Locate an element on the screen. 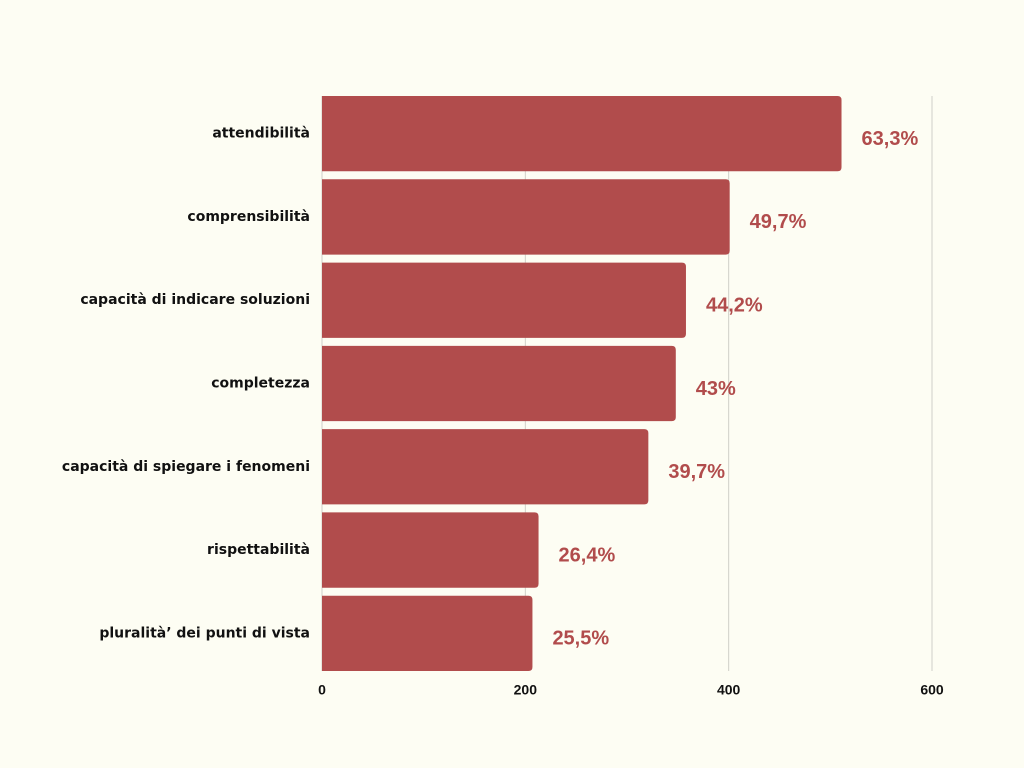 The image size is (1024, 768). x-tick-label: 200 is located at coordinates (526, 690).